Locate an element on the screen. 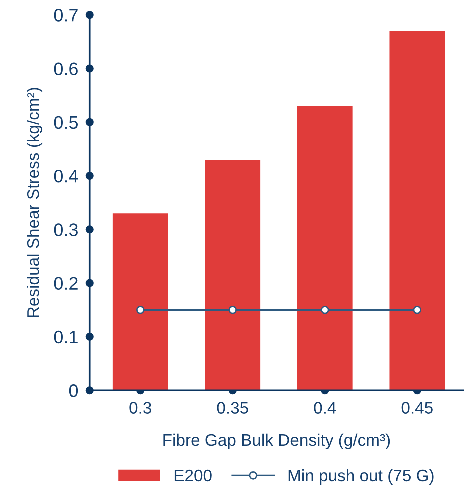 The width and height of the screenshot is (473, 504). y-tick-label: 0.5 is located at coordinates (66, 123).